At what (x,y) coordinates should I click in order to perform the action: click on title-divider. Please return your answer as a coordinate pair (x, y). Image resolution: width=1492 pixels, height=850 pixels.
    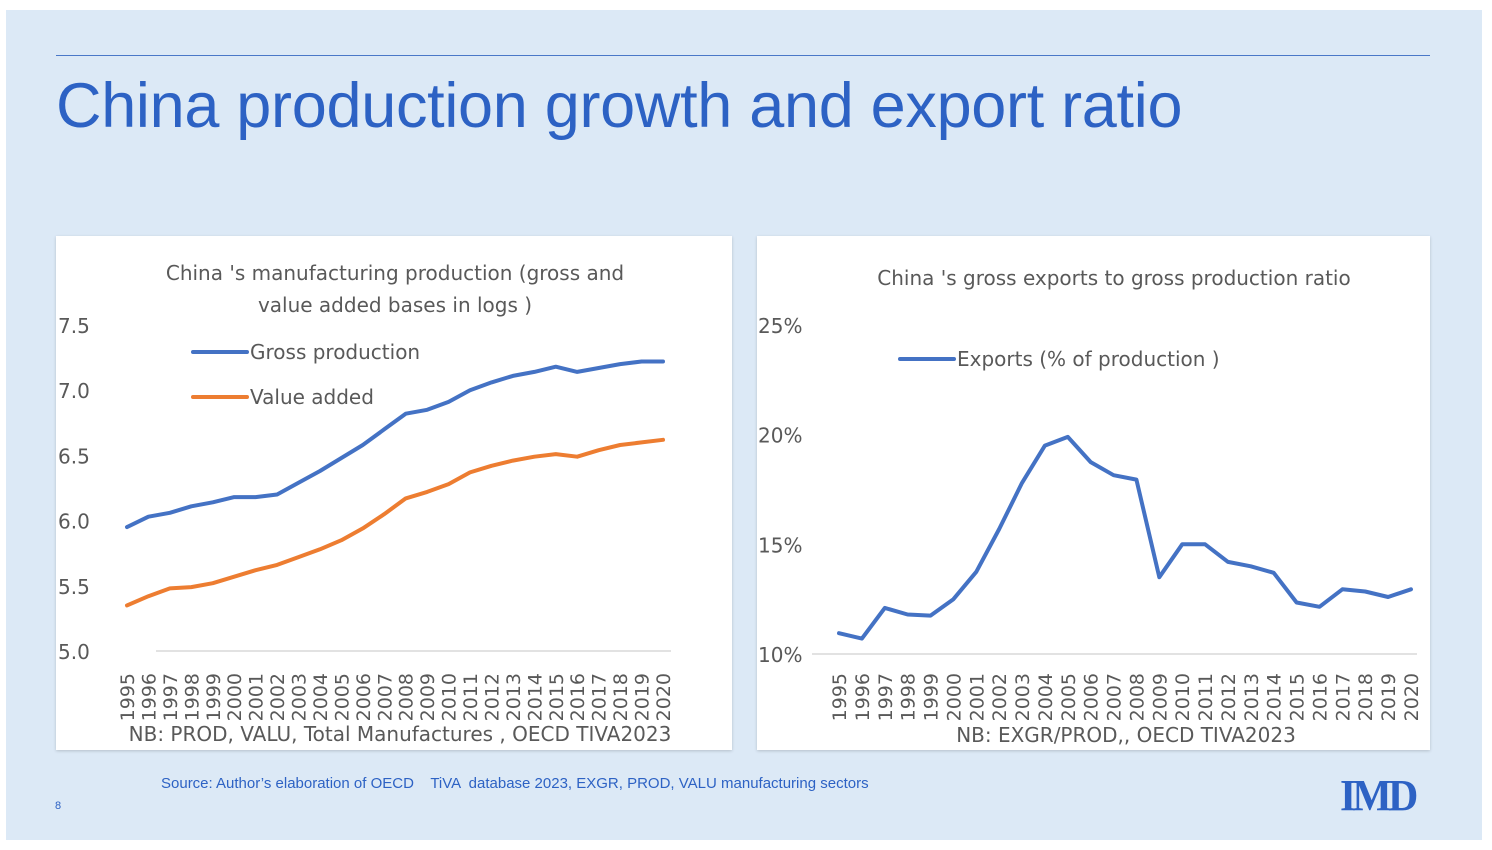
    Looking at the image, I should click on (743, 55).